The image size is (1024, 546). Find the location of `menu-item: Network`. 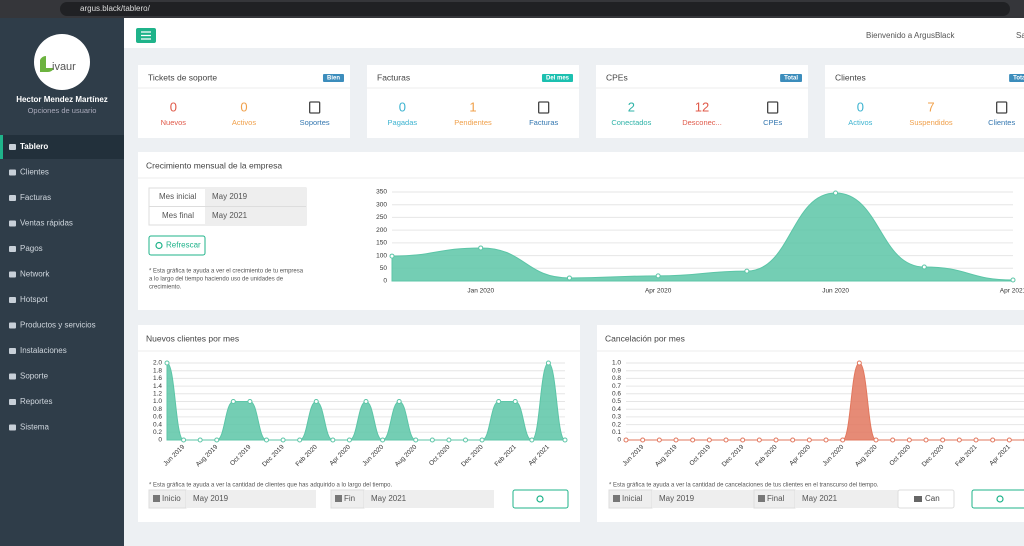

menu-item: Network is located at coordinates (35, 274).